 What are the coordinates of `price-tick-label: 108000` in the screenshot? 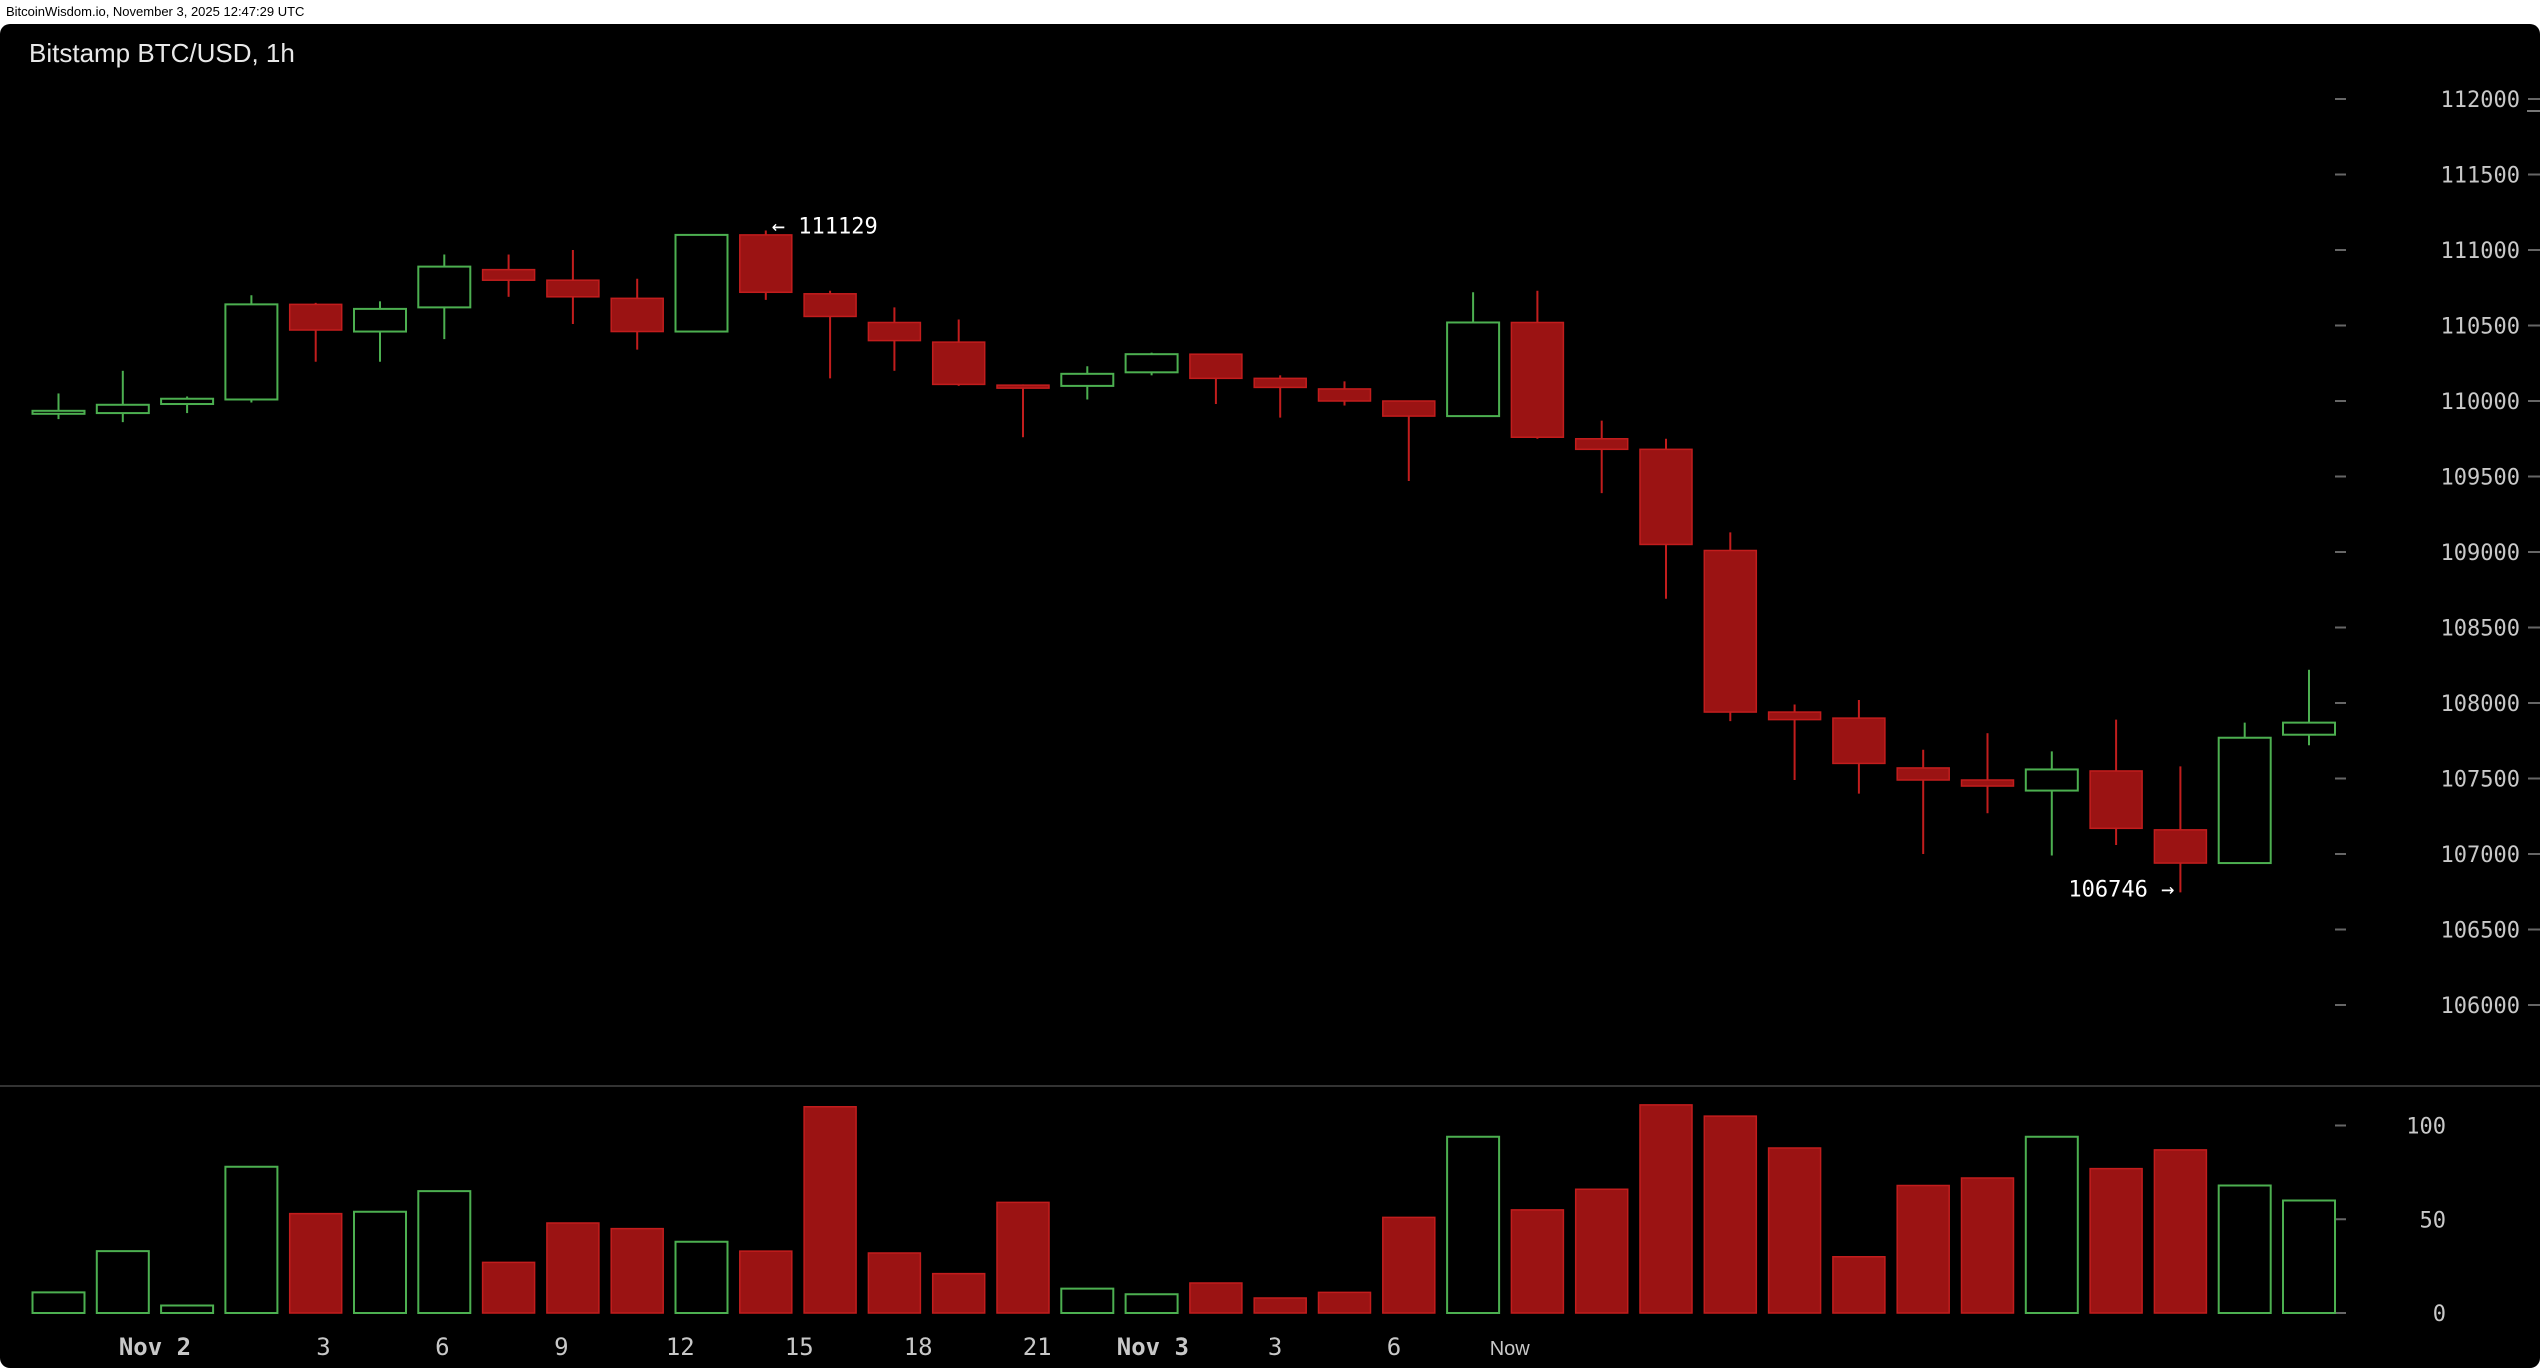 It's located at (2480, 704).